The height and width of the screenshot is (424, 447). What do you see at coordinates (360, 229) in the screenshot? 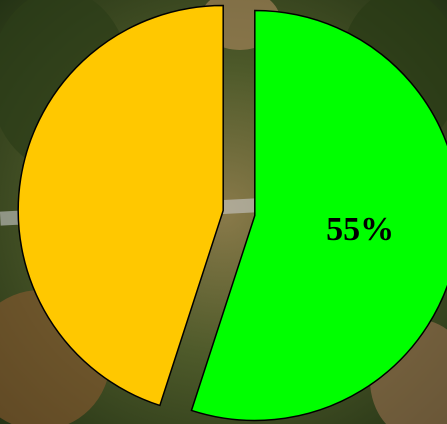
I see `value-label: 55%` at bounding box center [360, 229].